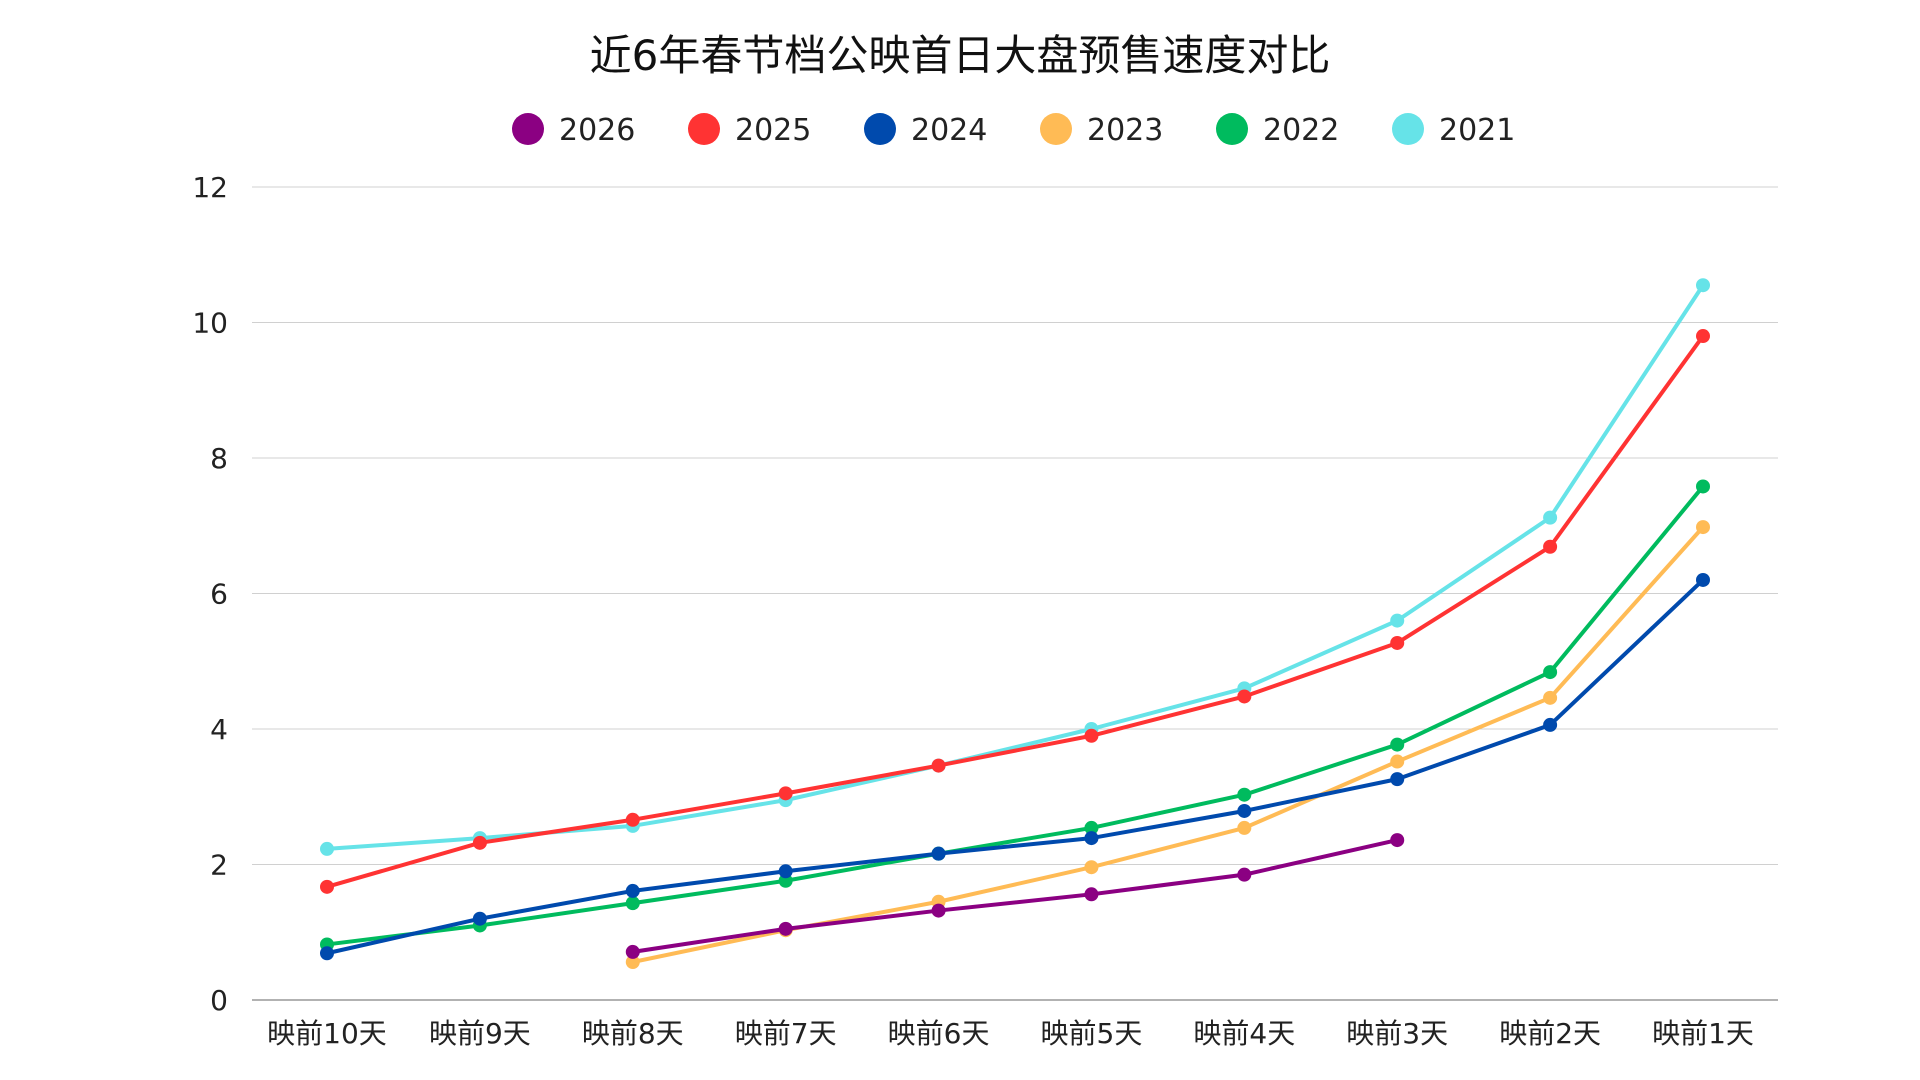 The height and width of the screenshot is (1080, 1920). What do you see at coordinates (480, 1033) in the screenshot?
I see `x-tick-label: 映前9天` at bounding box center [480, 1033].